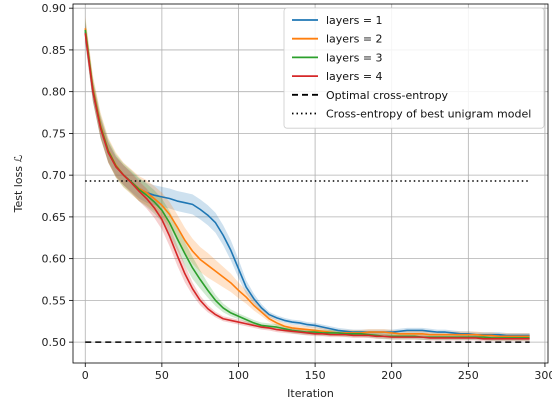 The height and width of the screenshot is (402, 552). I want to click on legend-label: layers = 2, so click(354, 39).